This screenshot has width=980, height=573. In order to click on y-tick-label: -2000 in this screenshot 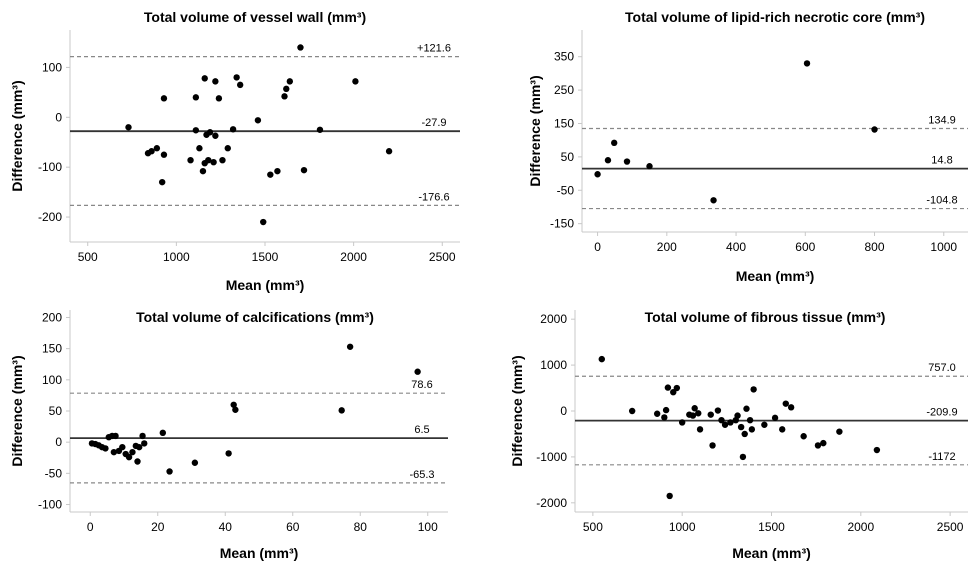, I will do `click(551, 503)`.